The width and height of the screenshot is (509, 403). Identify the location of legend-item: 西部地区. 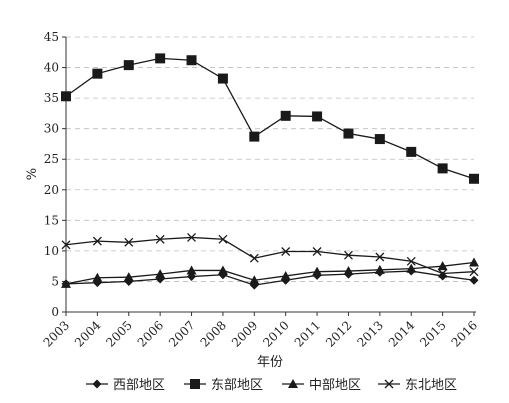
(125, 385).